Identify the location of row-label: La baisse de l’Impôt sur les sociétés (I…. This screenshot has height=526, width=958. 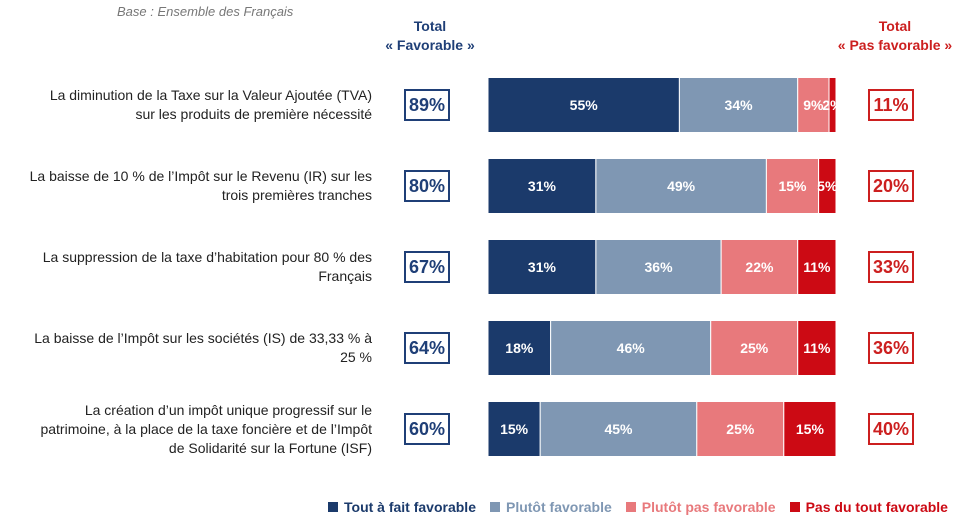
(186, 348).